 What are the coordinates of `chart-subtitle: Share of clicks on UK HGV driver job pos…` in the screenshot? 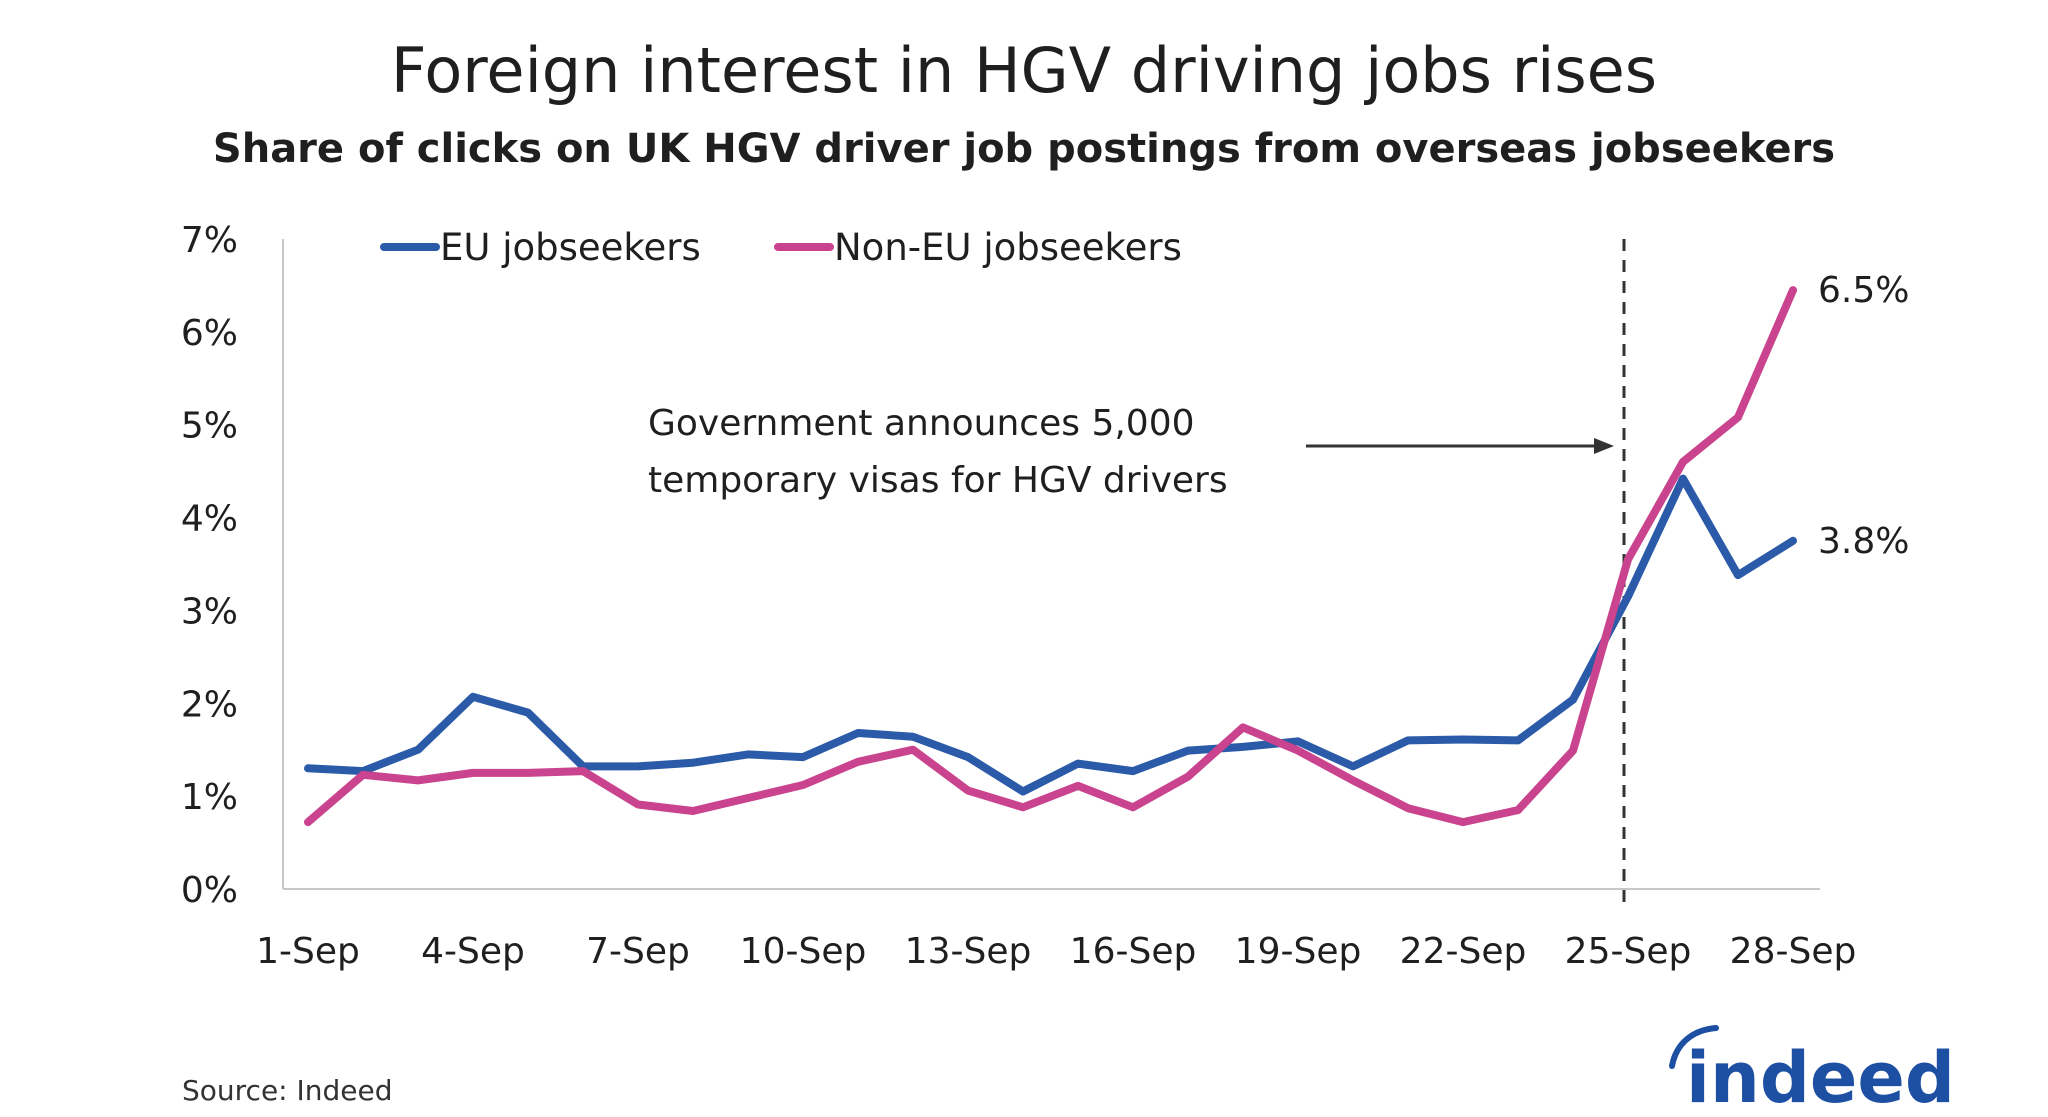 It's located at (1024, 149).